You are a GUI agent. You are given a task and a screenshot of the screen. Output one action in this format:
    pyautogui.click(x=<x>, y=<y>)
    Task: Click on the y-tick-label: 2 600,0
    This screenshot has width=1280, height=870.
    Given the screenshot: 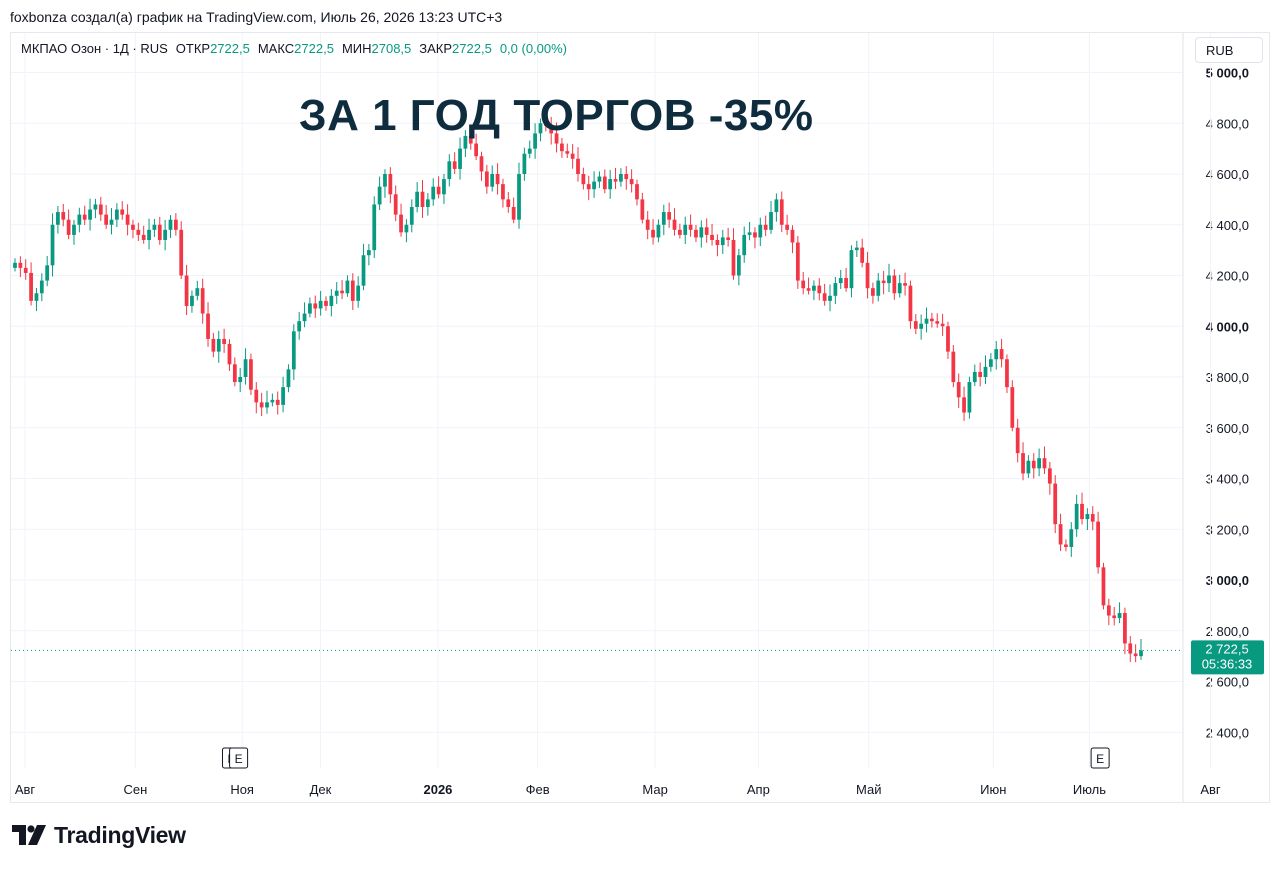 What is the action you would take?
    pyautogui.click(x=1227, y=682)
    